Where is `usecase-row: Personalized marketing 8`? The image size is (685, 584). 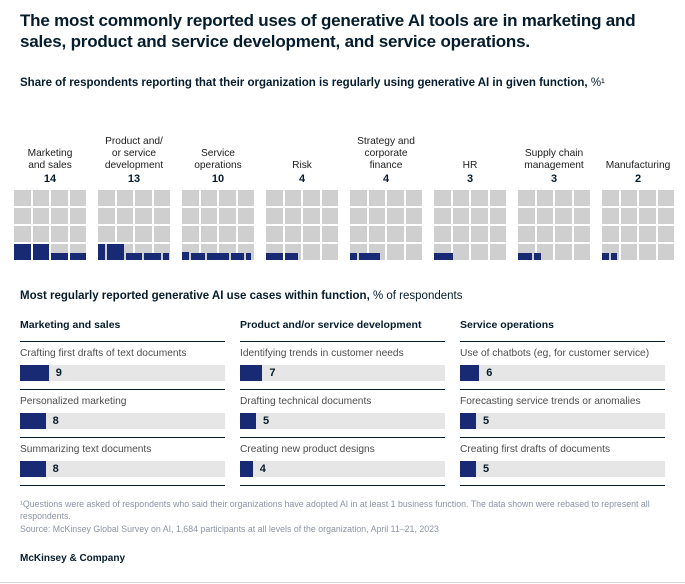 usecase-row: Personalized marketing 8 is located at coordinates (122, 413).